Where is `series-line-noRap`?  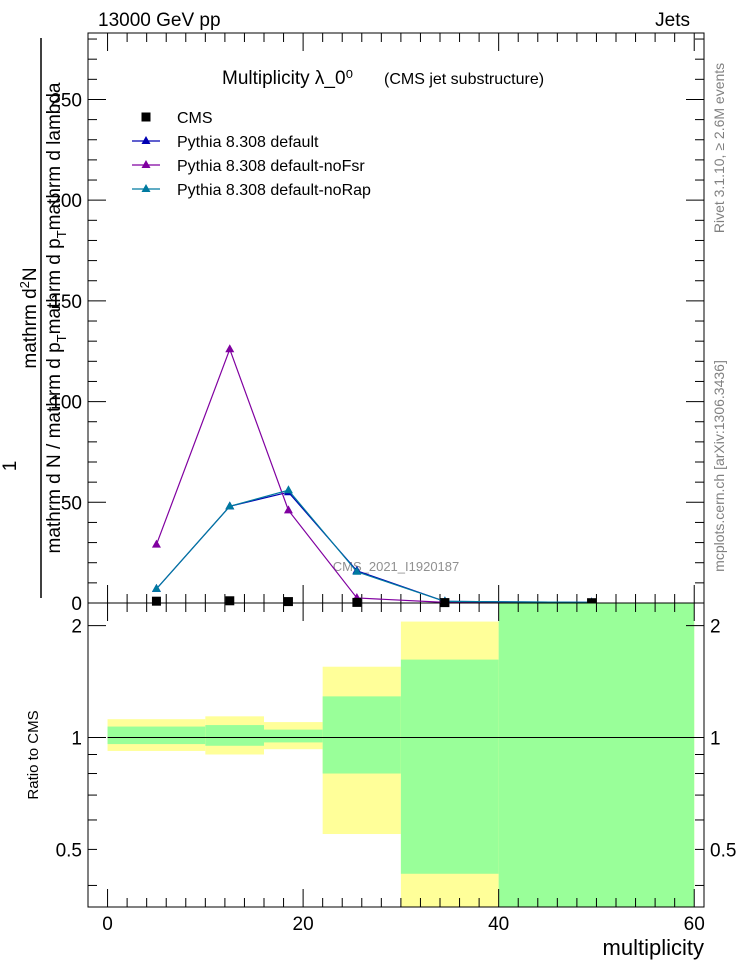 series-line-noRap is located at coordinates (373, 546).